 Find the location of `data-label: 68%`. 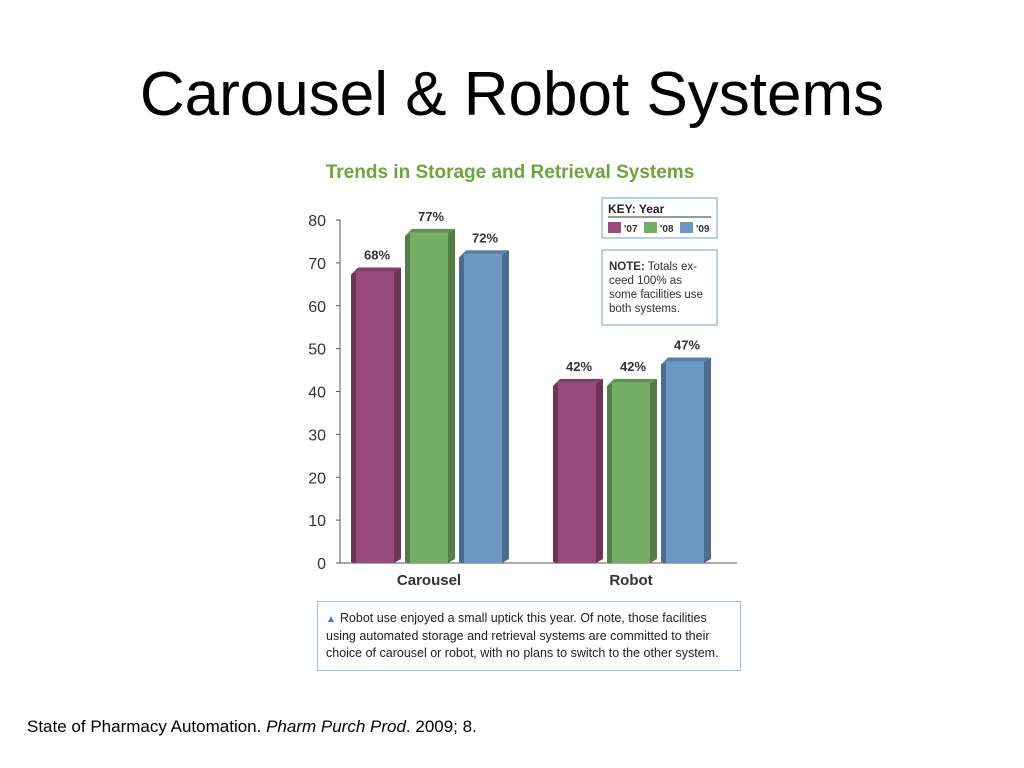

data-label: 68% is located at coordinates (377, 254).